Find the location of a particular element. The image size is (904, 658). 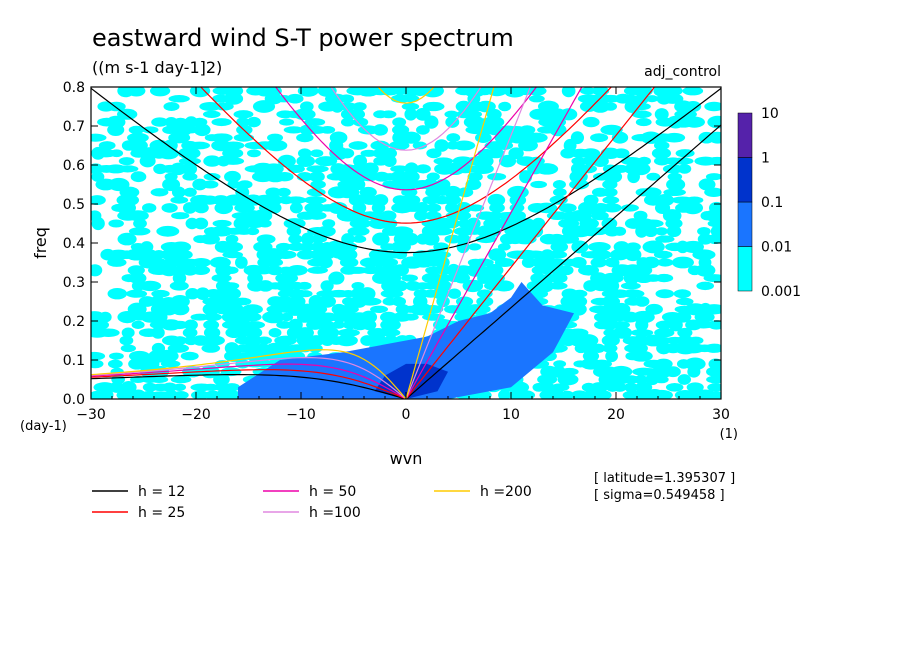

y-tick-label: 0.5 is located at coordinates (74, 205).